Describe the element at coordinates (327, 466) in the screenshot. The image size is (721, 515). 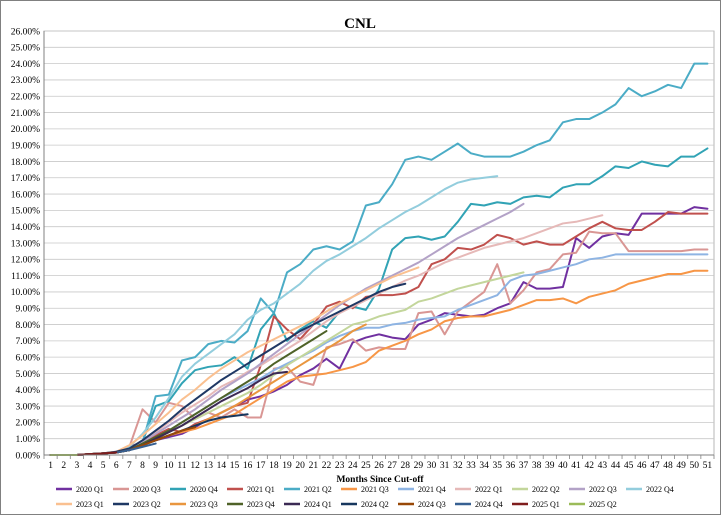
I see `x-tick-label: 22` at that location.